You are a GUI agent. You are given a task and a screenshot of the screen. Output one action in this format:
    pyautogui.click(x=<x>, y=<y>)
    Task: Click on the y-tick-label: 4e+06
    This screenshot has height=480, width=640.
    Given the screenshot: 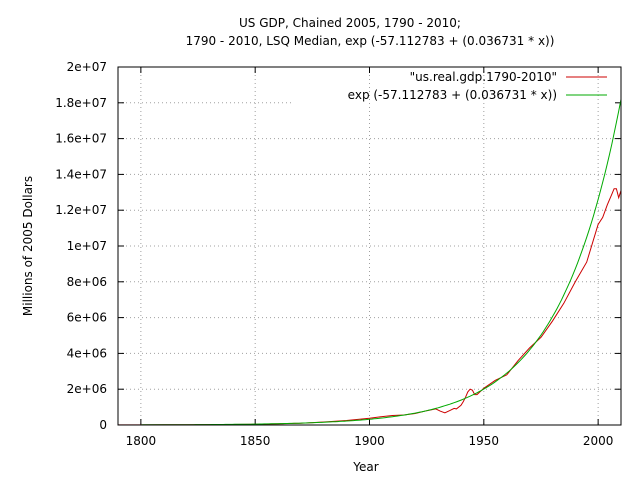 What is the action you would take?
    pyautogui.click(x=87, y=353)
    